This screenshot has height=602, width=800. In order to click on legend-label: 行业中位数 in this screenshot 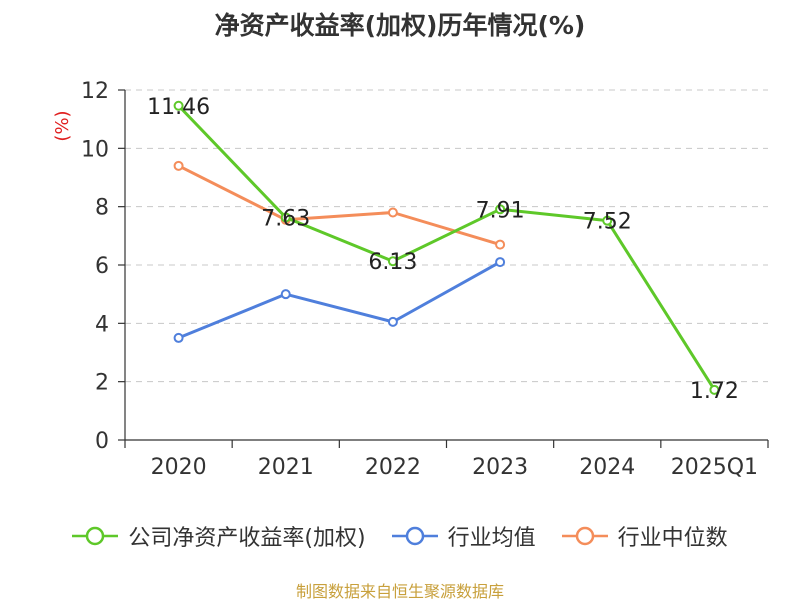, I will do `click(672, 538)`.